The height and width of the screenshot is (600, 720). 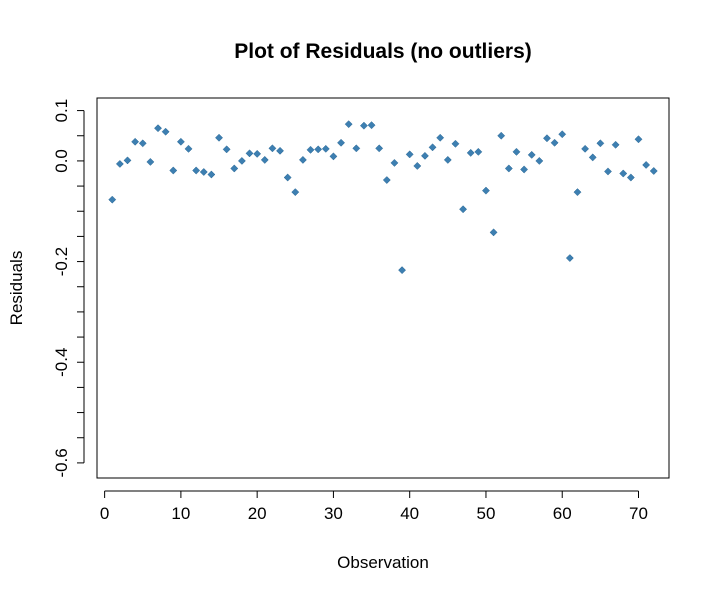 I want to click on x-tick-label: 50, so click(x=485, y=513).